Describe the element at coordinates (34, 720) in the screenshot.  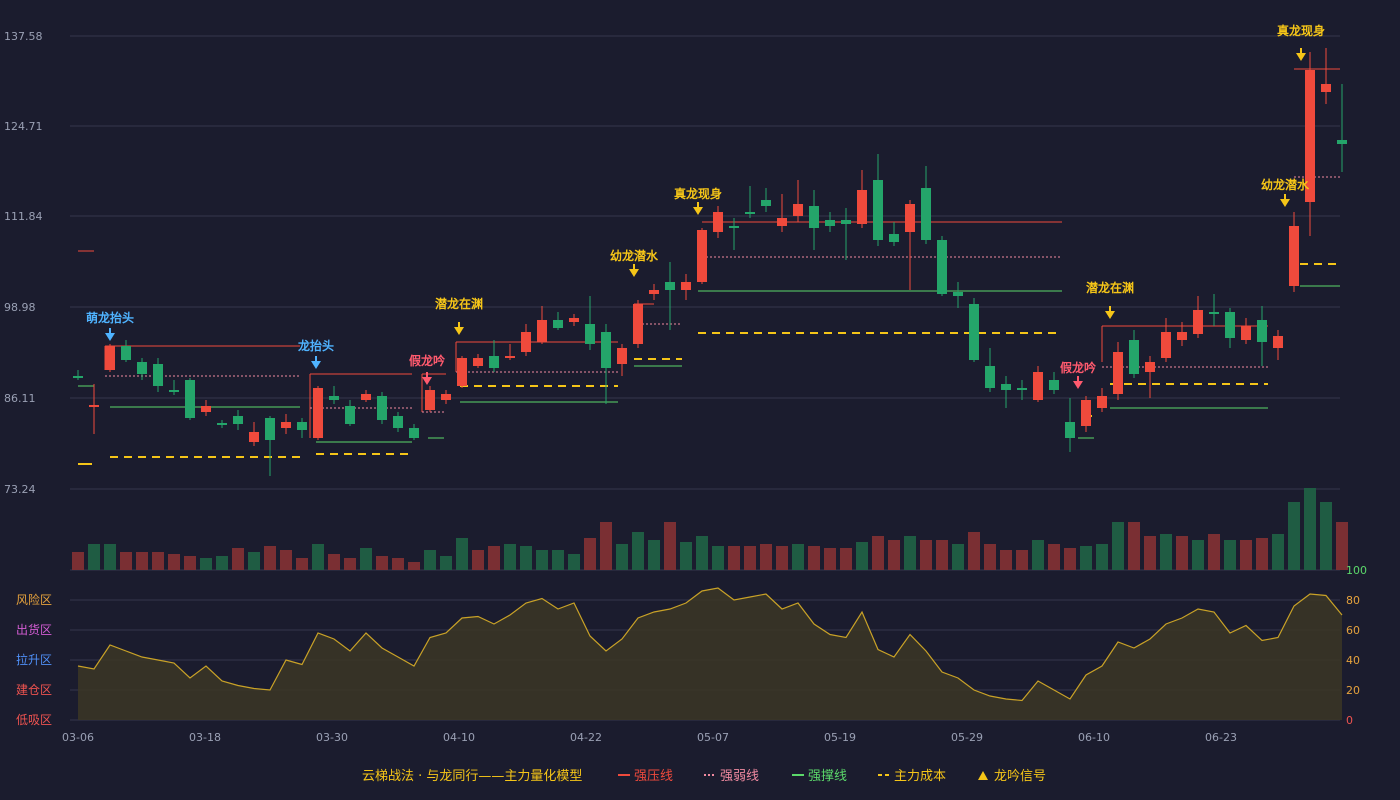
I see `zone-label: 低吸区` at that location.